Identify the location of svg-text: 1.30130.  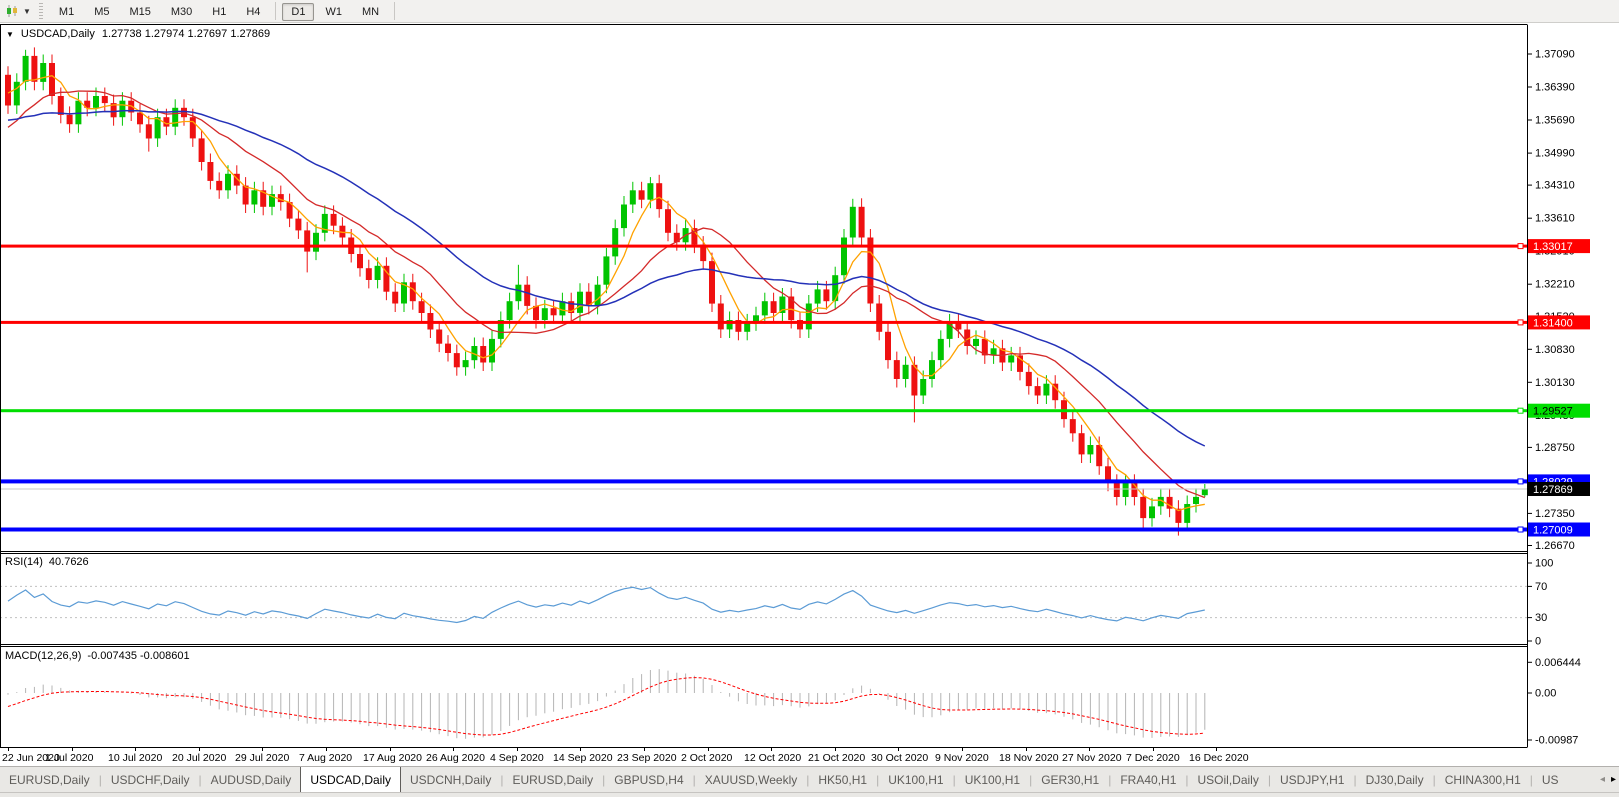
(1555, 383).